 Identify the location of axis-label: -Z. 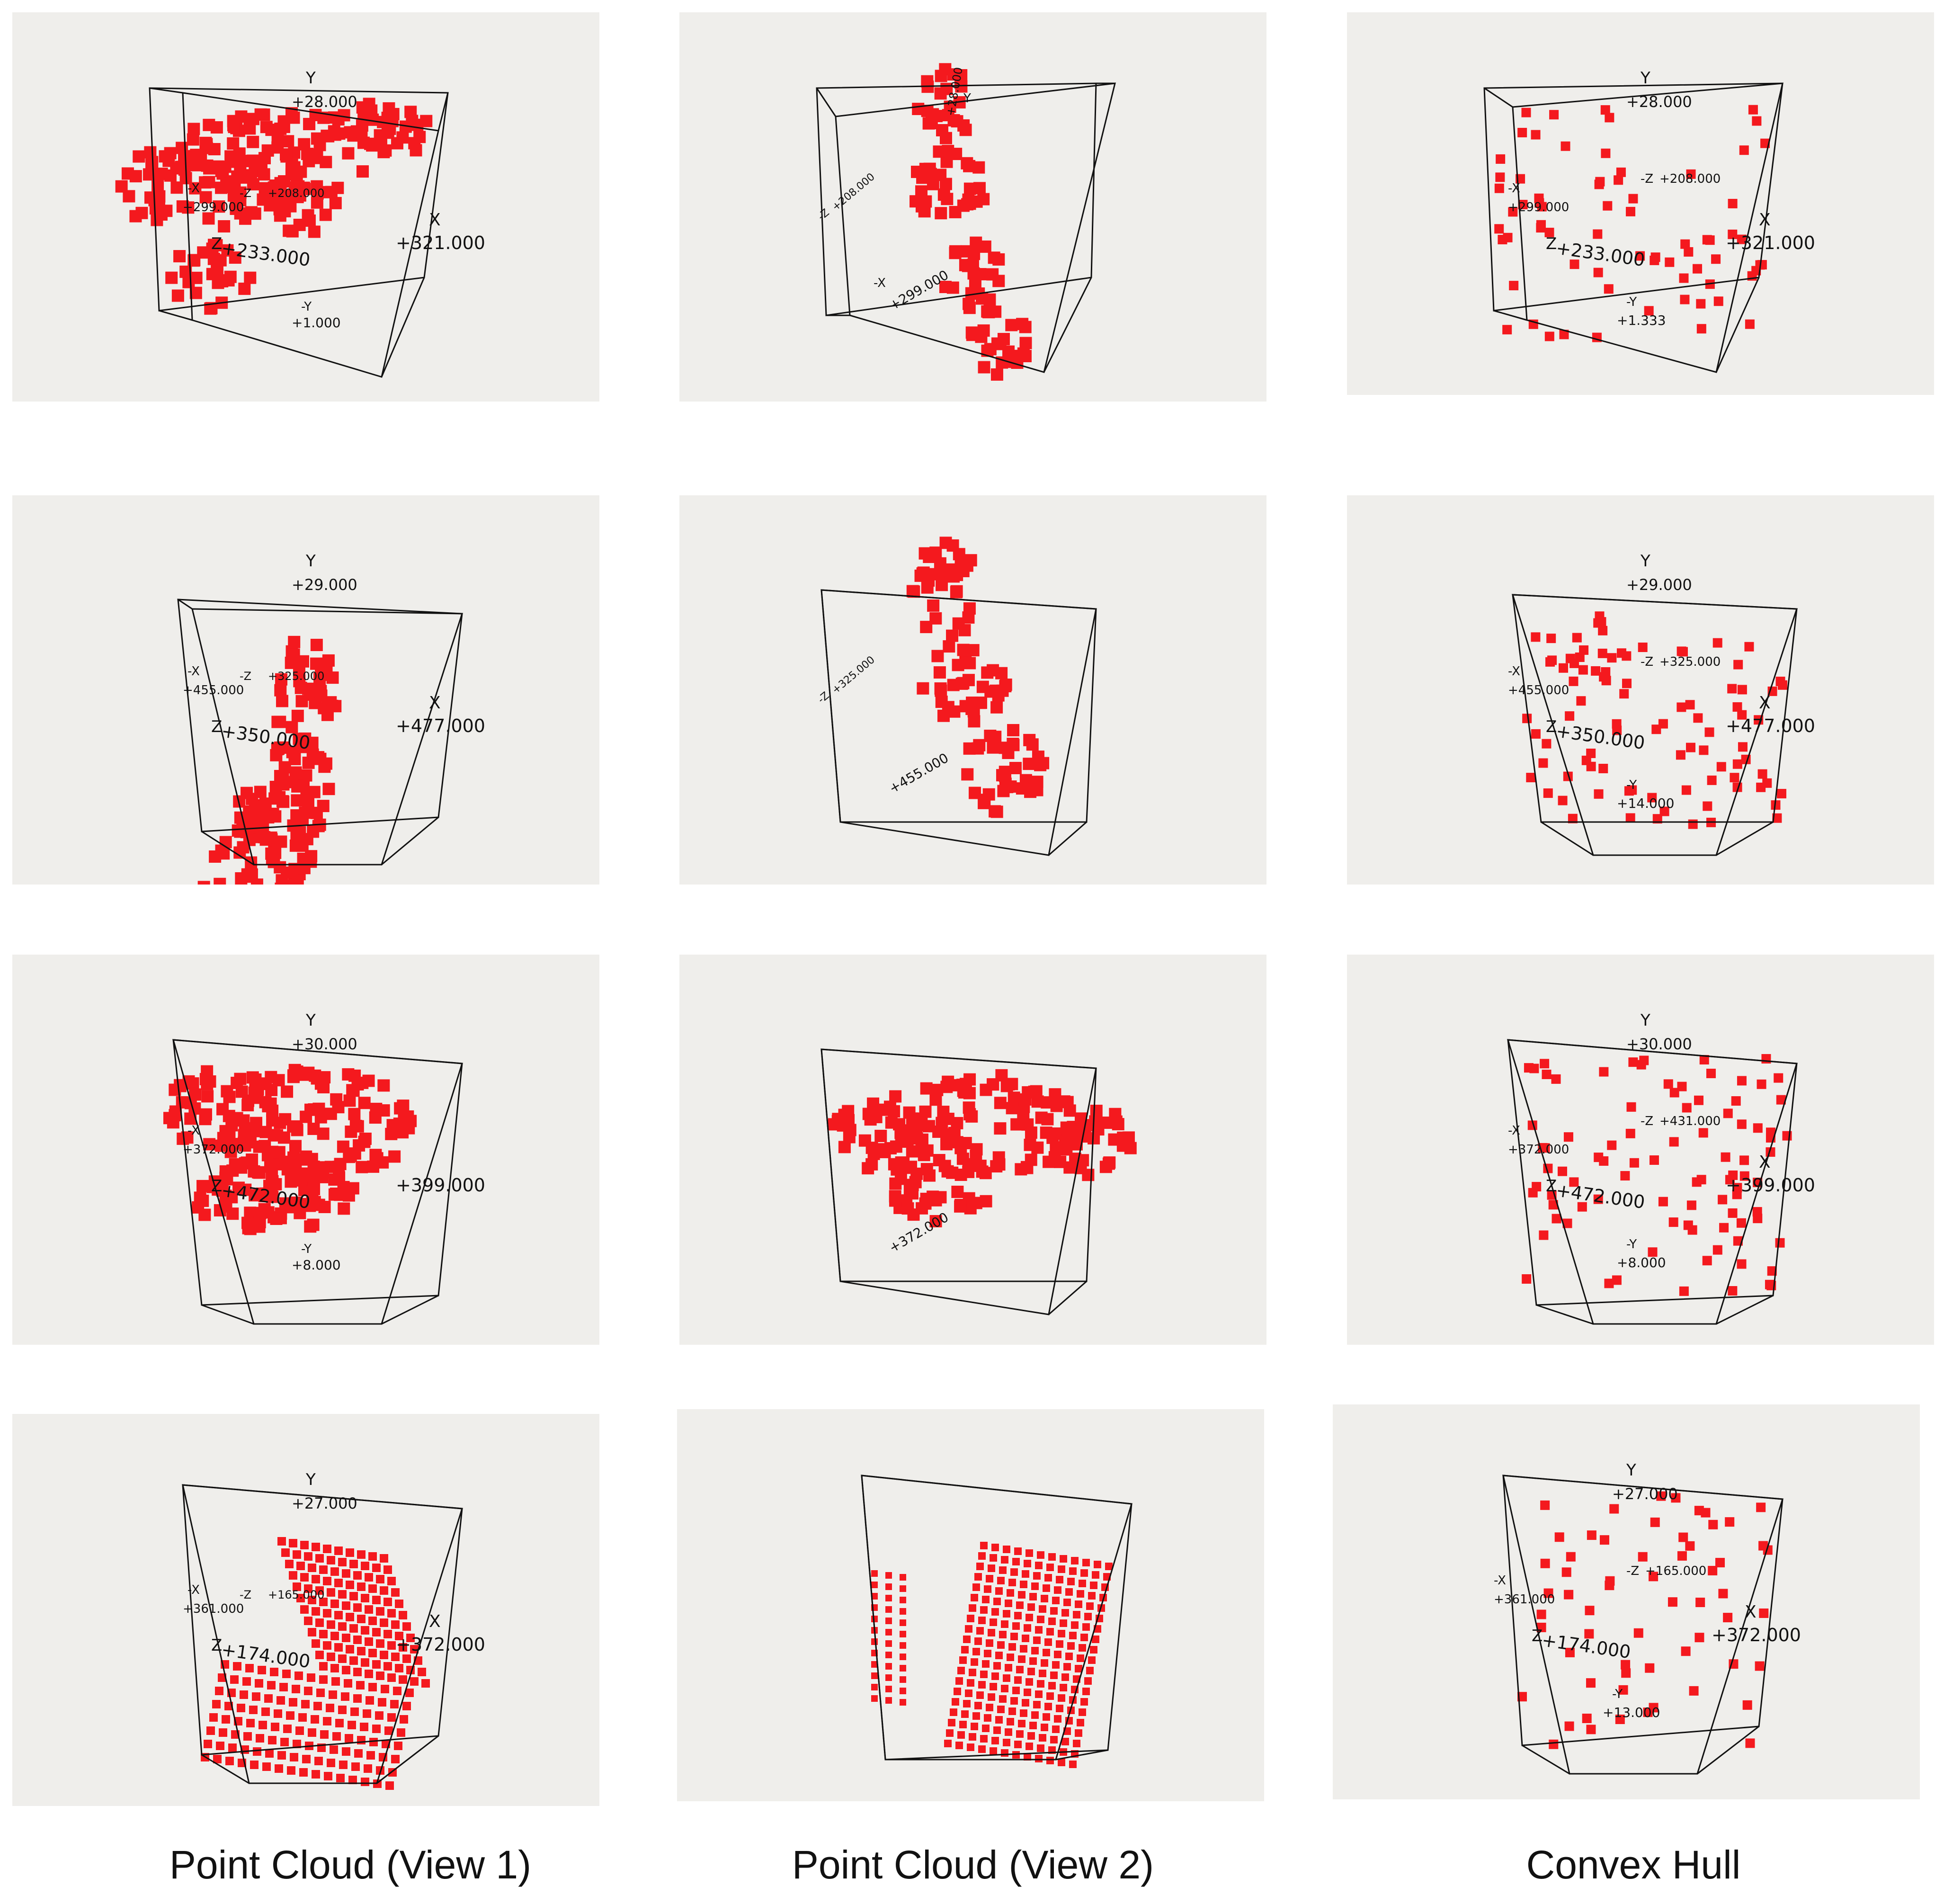
(246, 1594).